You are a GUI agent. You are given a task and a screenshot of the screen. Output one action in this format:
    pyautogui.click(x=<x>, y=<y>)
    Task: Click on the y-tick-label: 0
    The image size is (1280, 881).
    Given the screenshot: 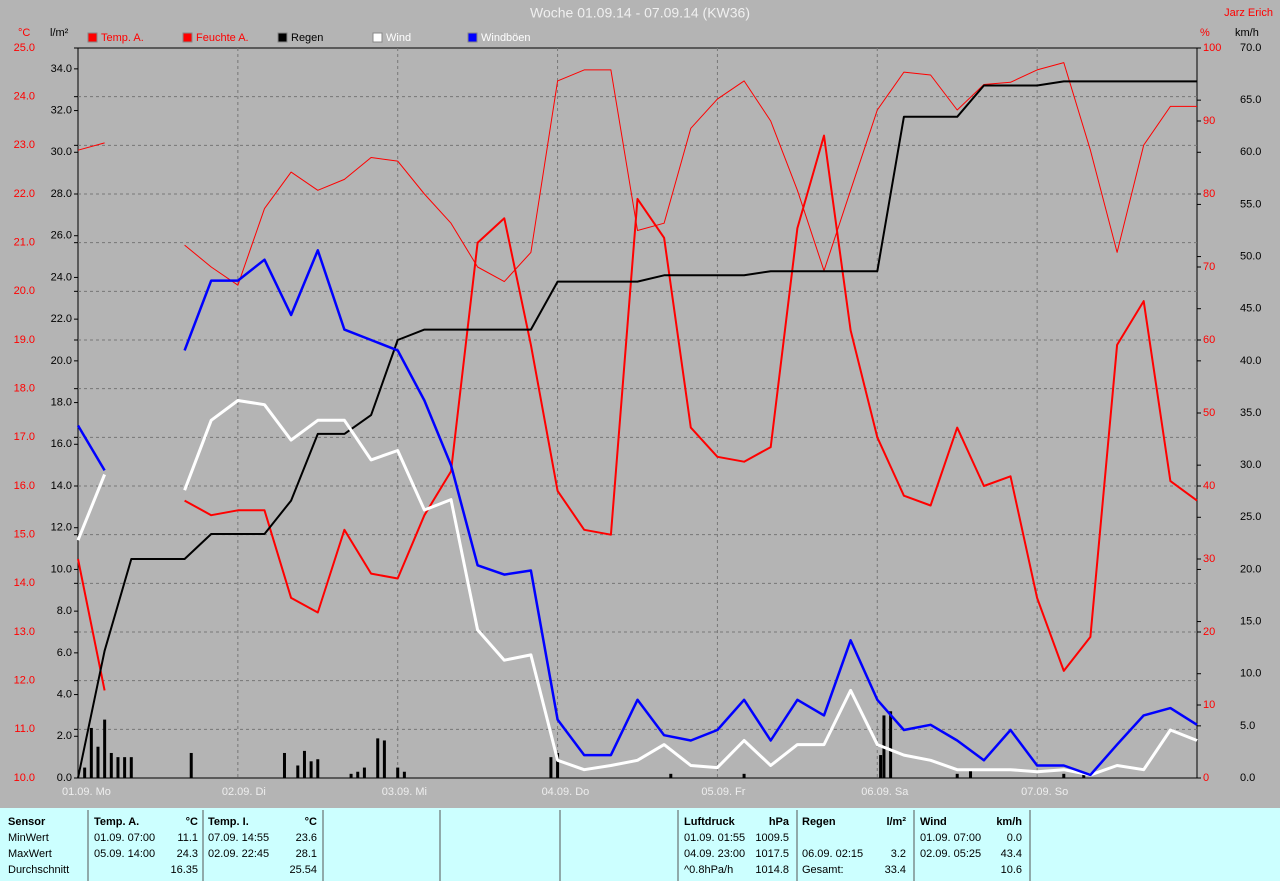 What is the action you would take?
    pyautogui.click(x=1206, y=778)
    